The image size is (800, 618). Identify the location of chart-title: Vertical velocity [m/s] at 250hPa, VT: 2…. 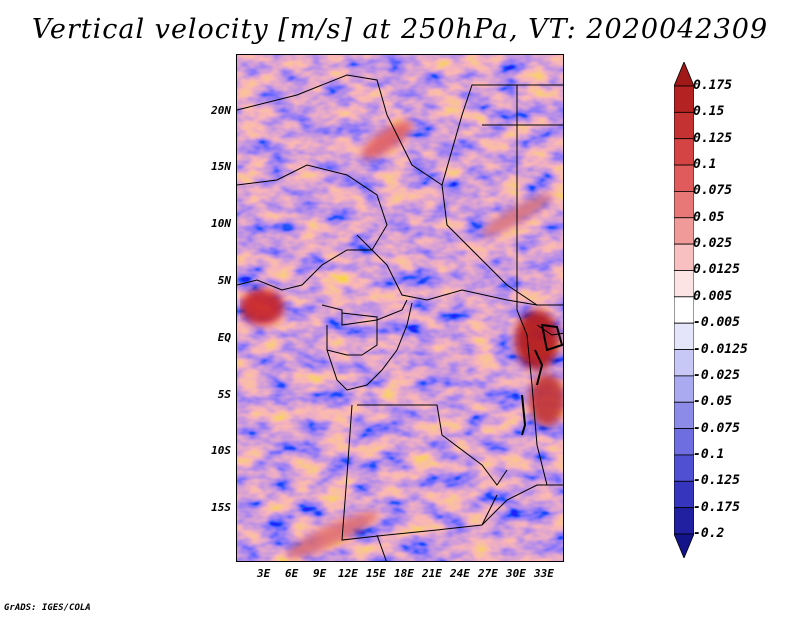
(400, 29).